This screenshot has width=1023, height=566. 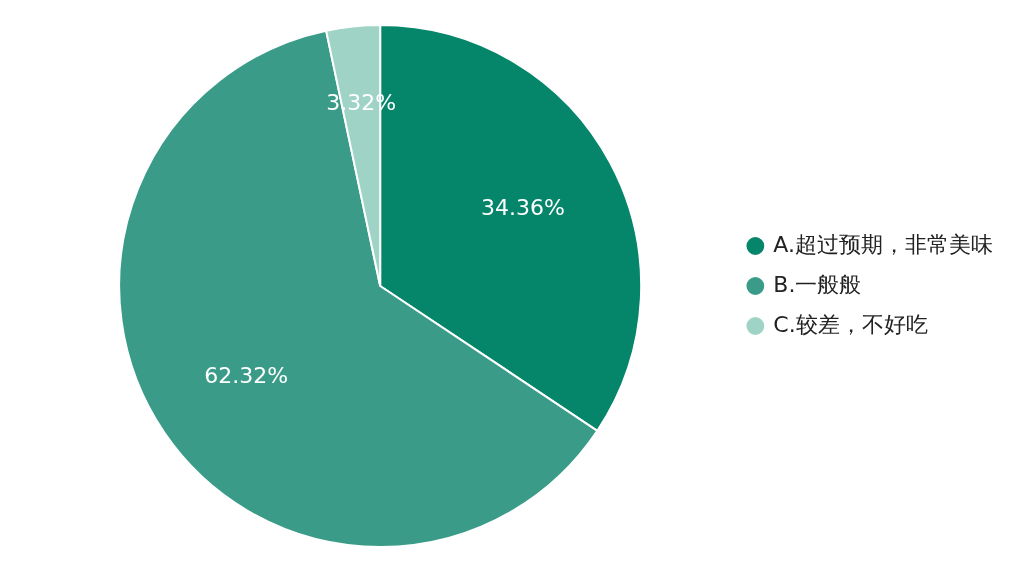 I want to click on legend-label: A.超过预期，非常美味, so click(x=883, y=244).